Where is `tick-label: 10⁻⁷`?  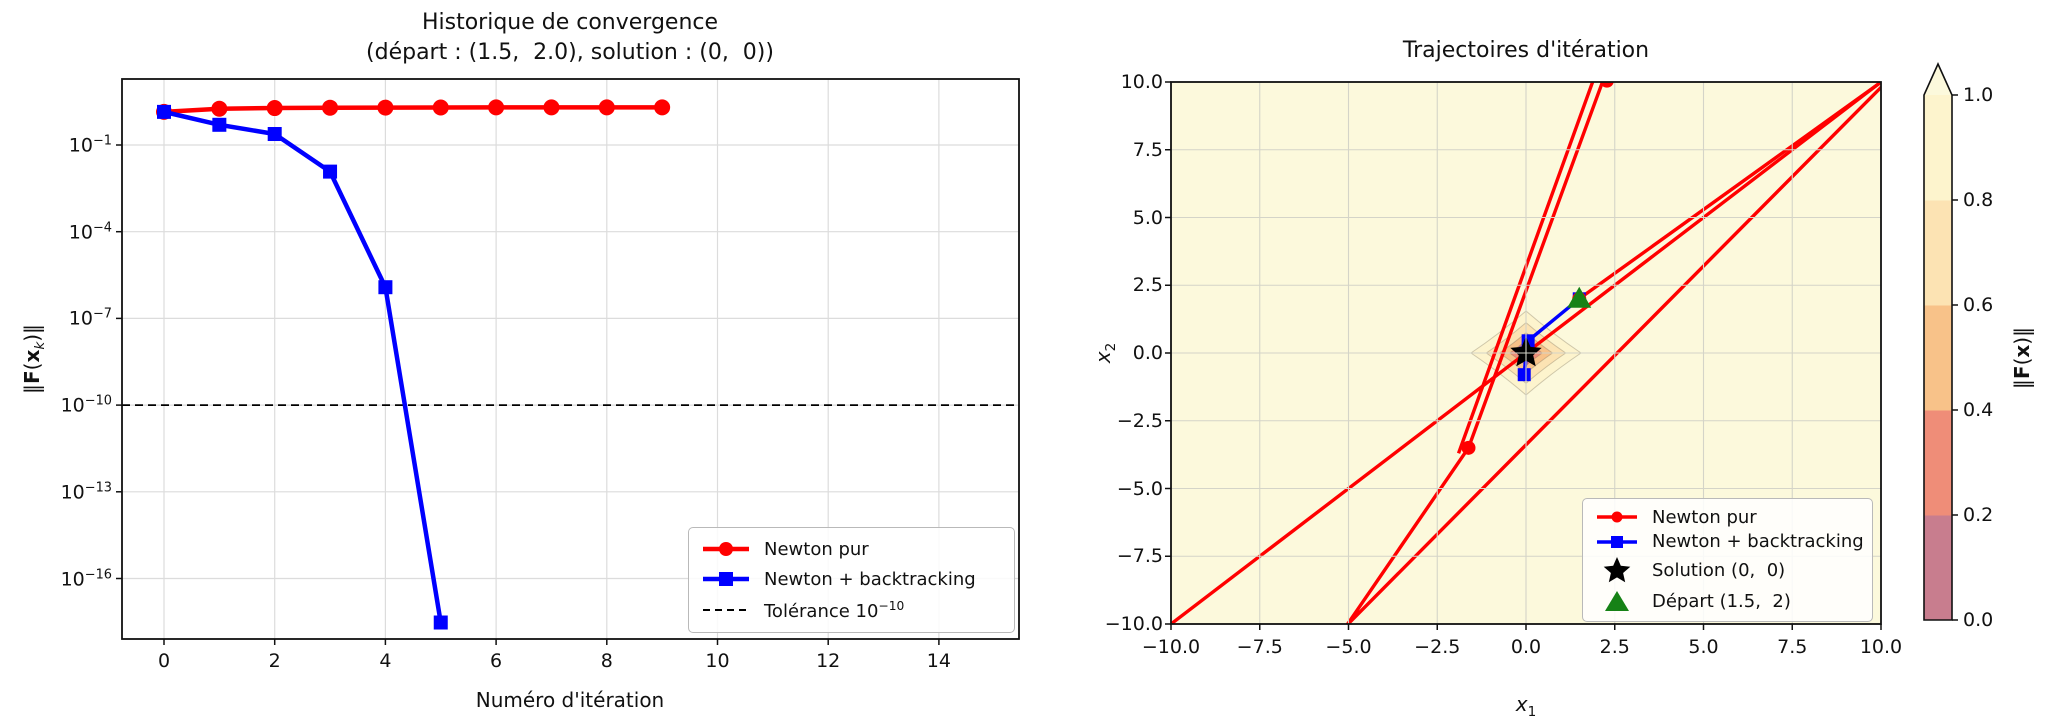
tick-label: 10⁻⁷ is located at coordinates (90, 318).